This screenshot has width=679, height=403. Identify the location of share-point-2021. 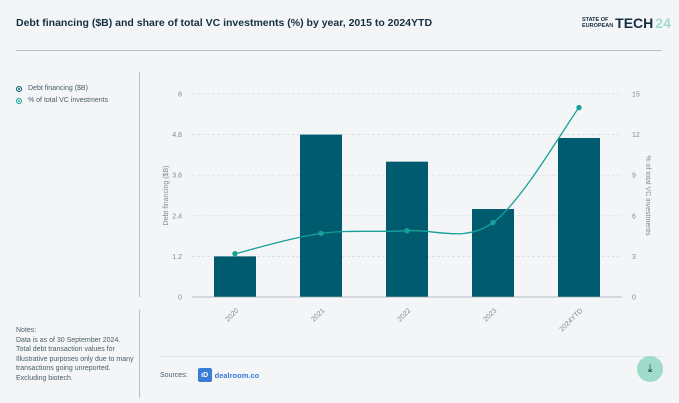
(321, 233).